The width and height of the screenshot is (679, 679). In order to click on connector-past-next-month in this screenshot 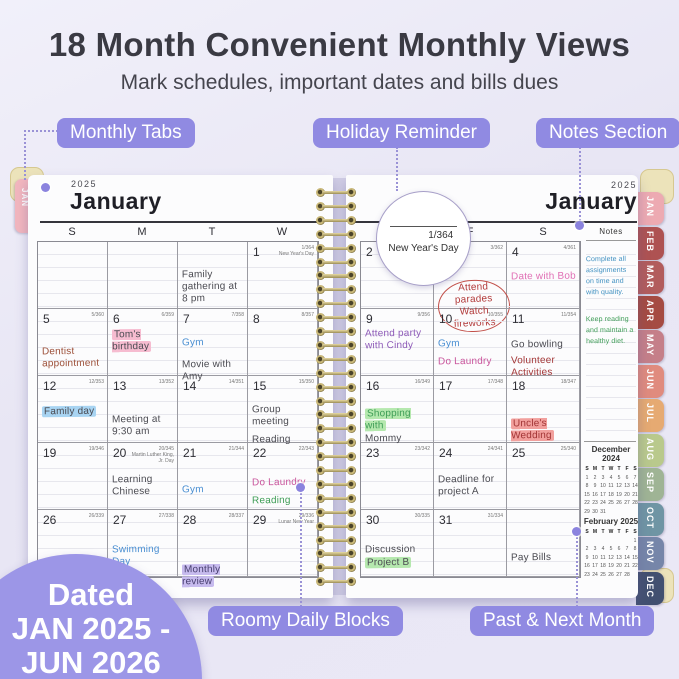, I will do `click(577, 570)`.